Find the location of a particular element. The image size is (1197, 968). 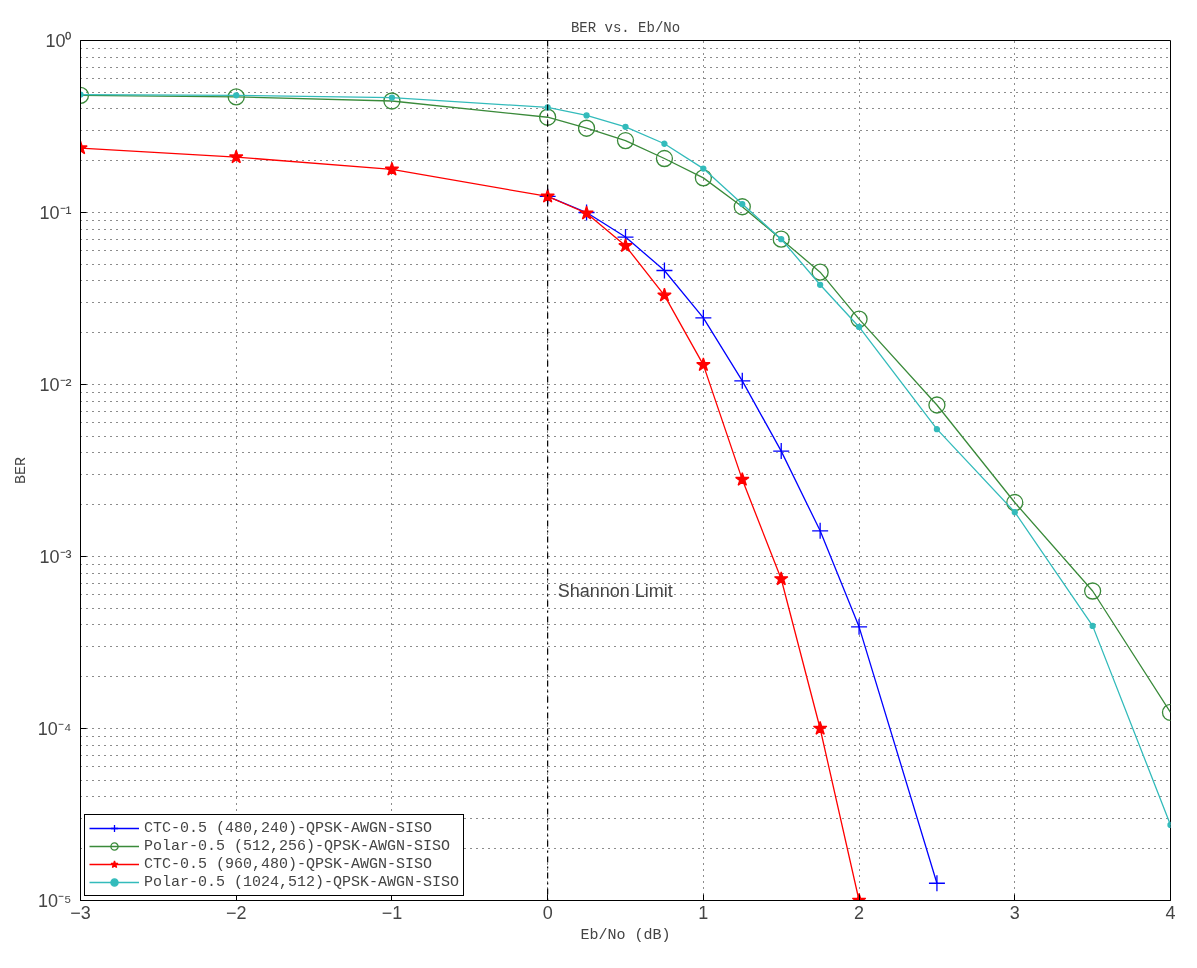

x-tick-label: 0 is located at coordinates (547, 912).